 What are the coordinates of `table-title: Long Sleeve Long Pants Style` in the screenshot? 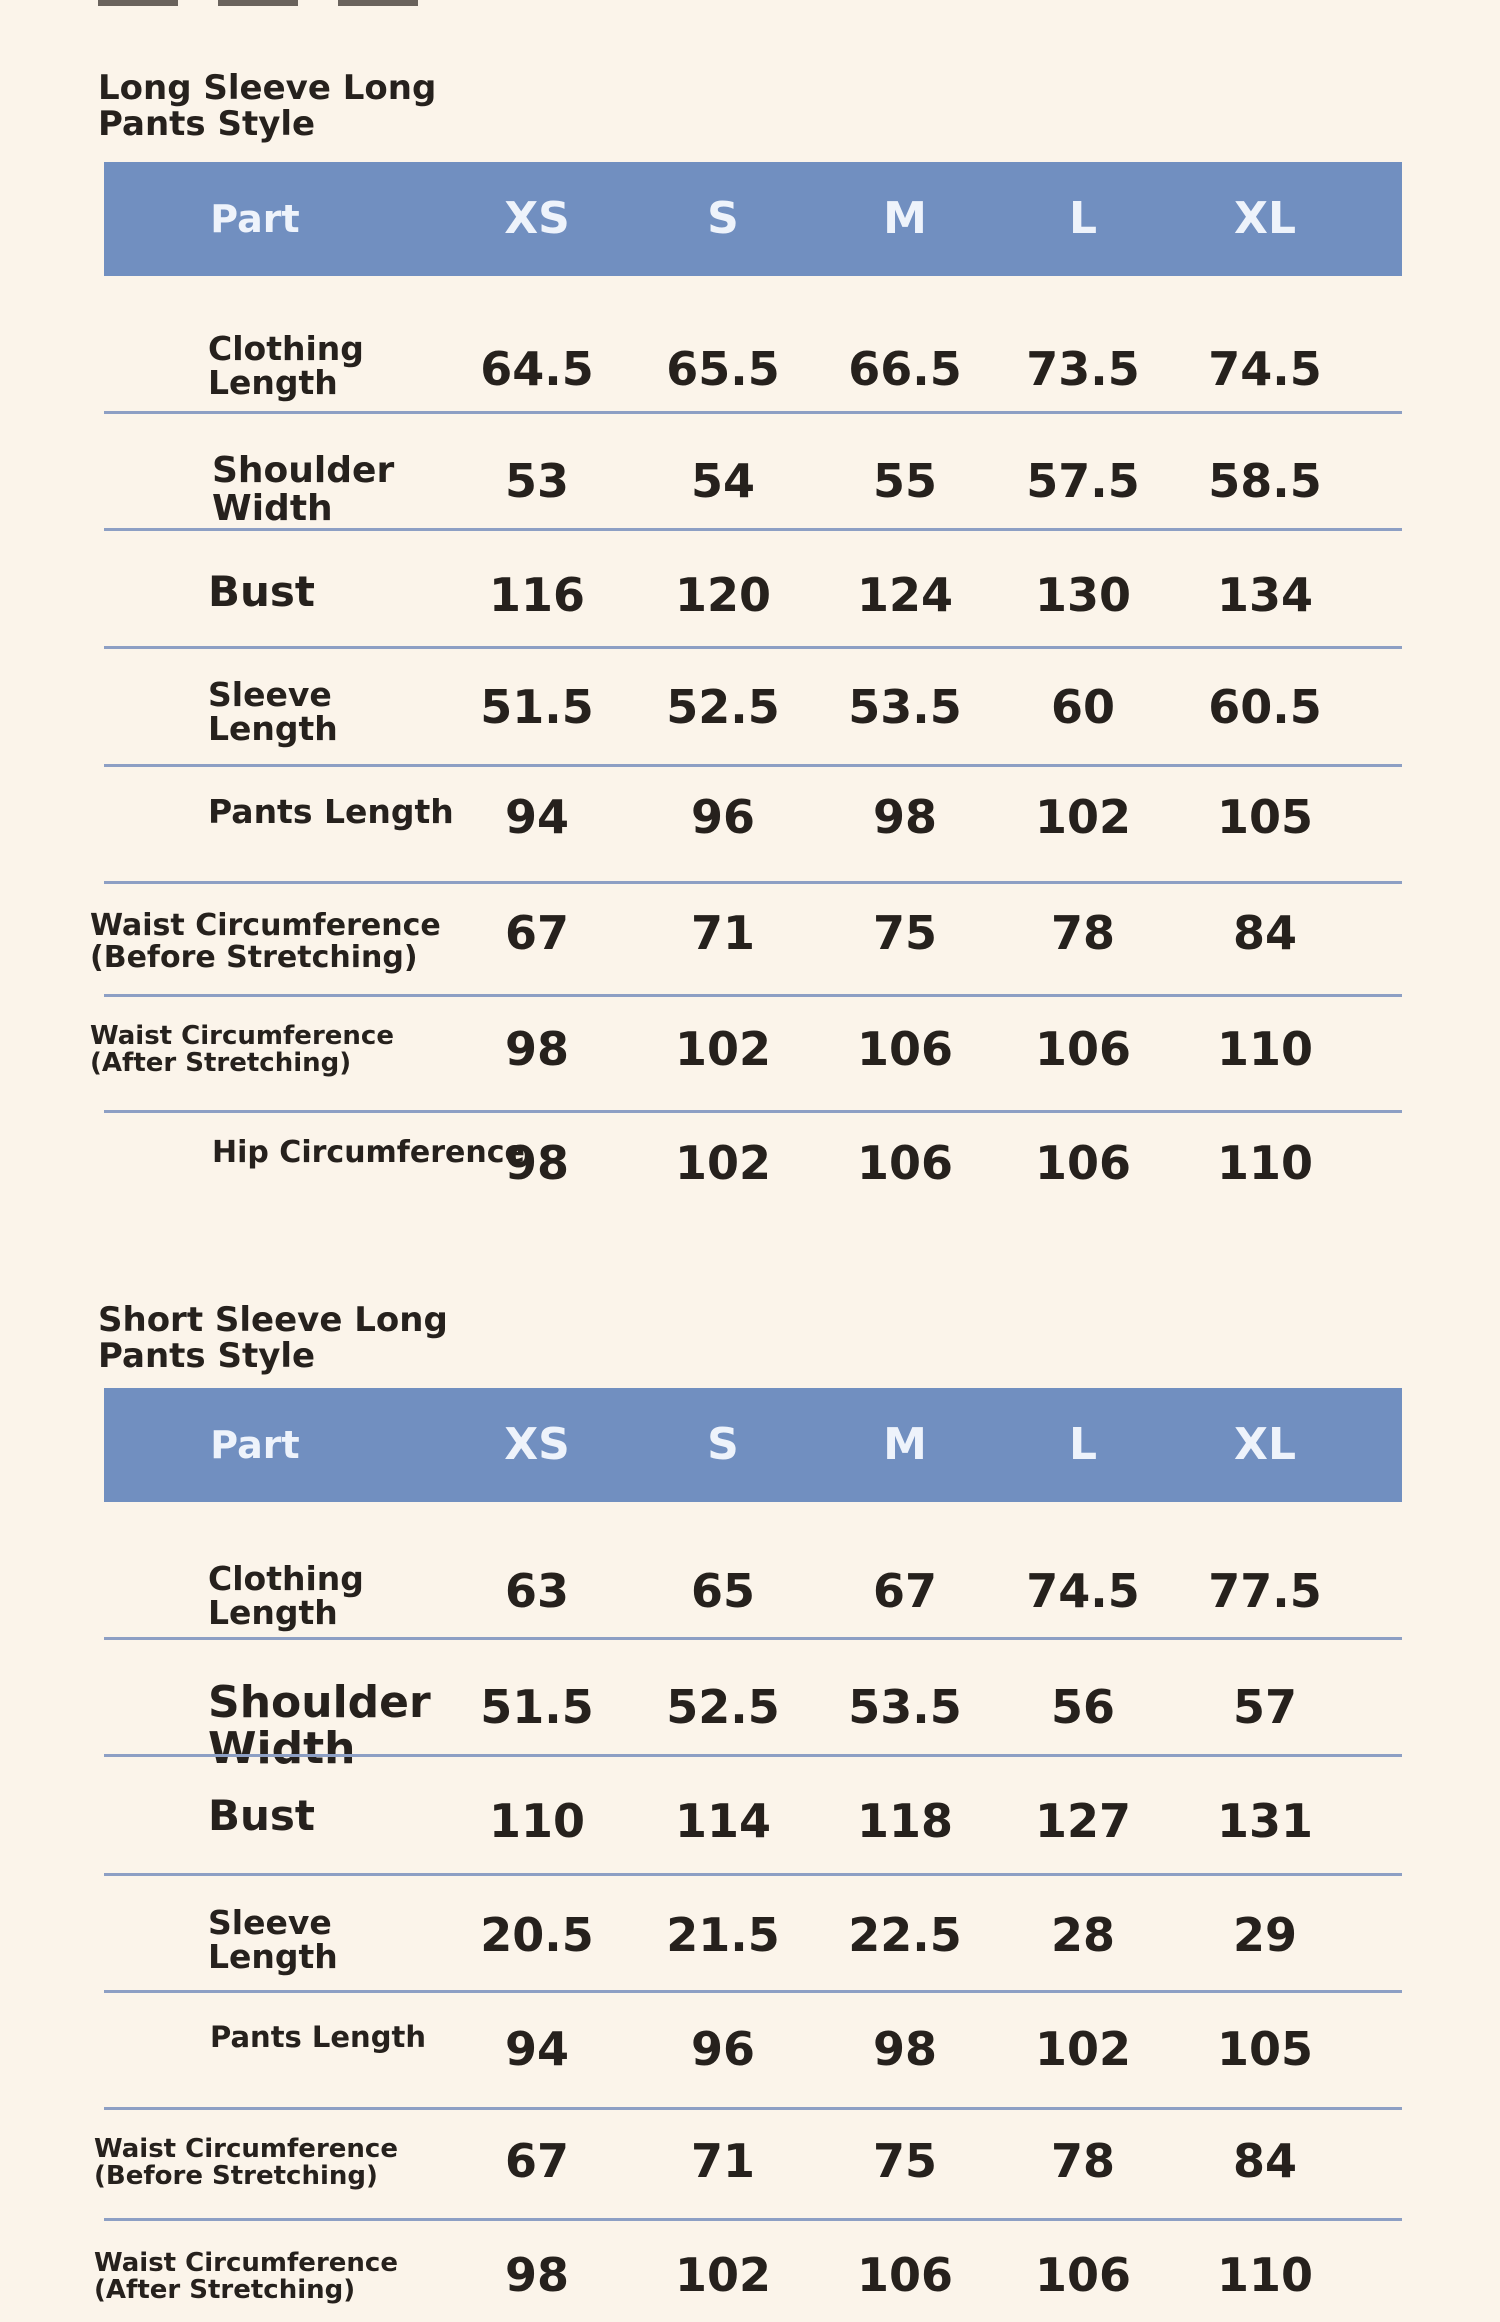 It's located at (267, 106).